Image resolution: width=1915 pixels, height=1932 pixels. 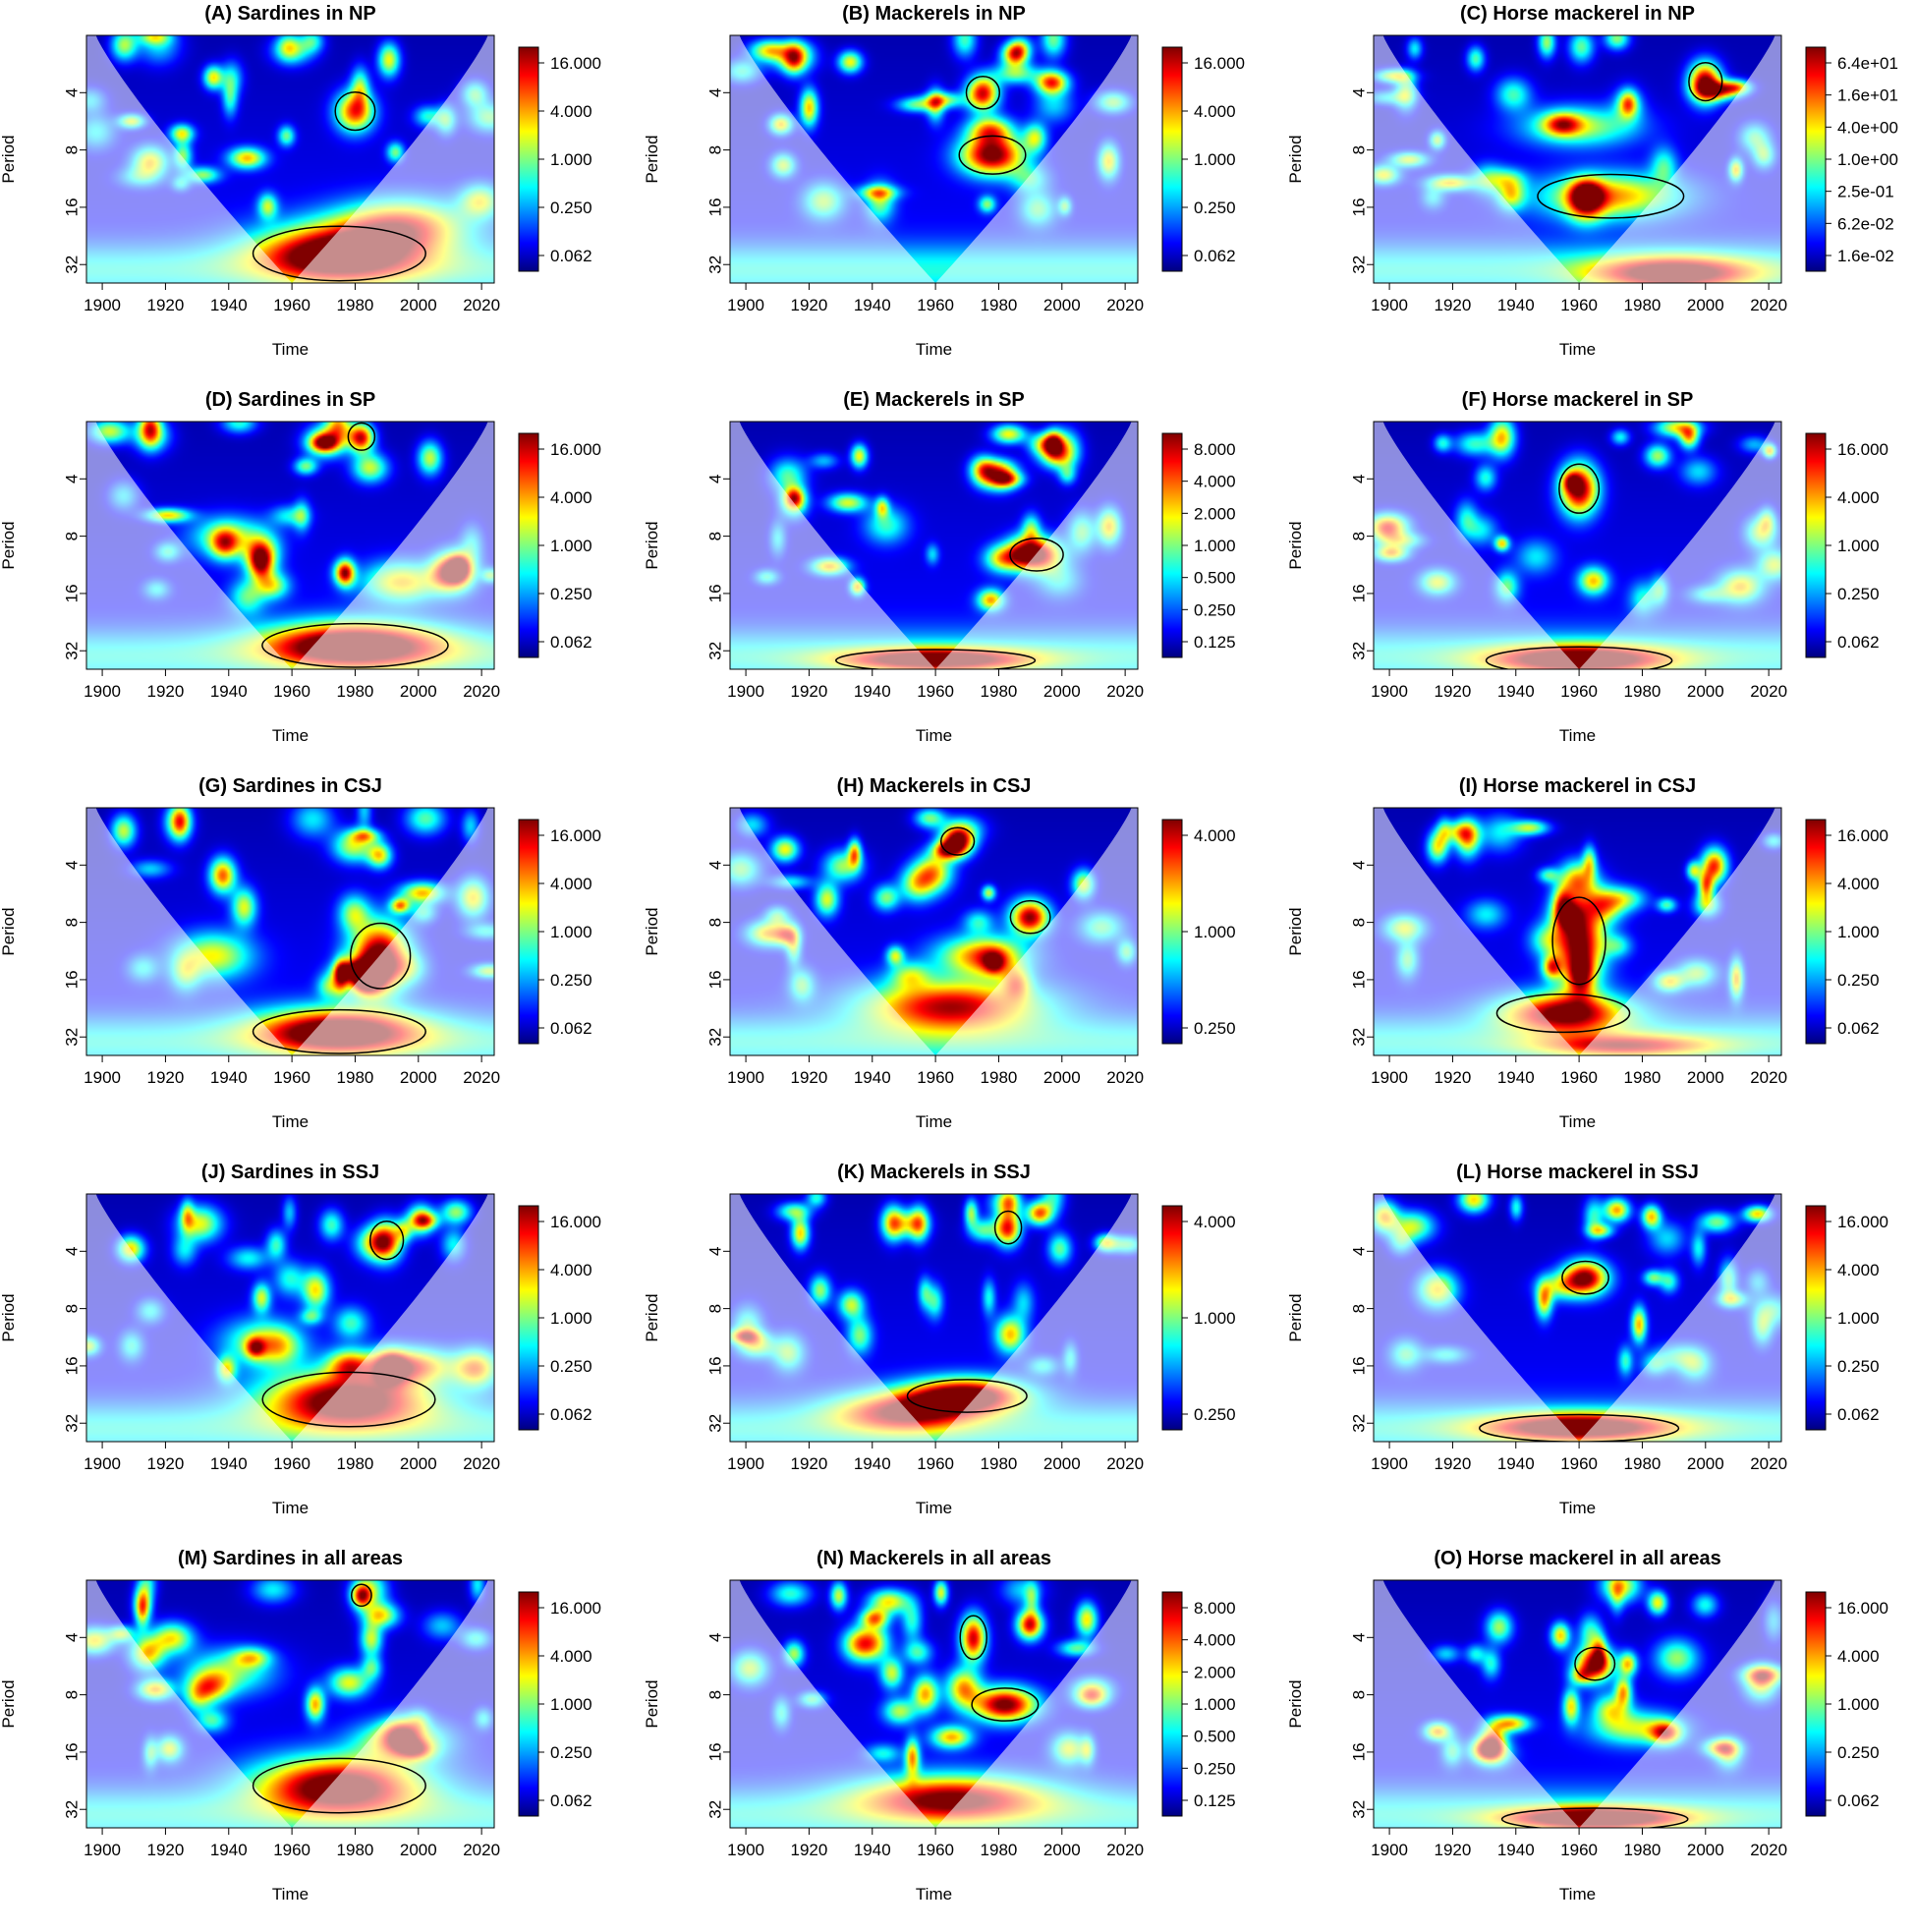 What do you see at coordinates (290, 1559) in the screenshot?
I see `panel-title: (M) Sardines in all areas` at bounding box center [290, 1559].